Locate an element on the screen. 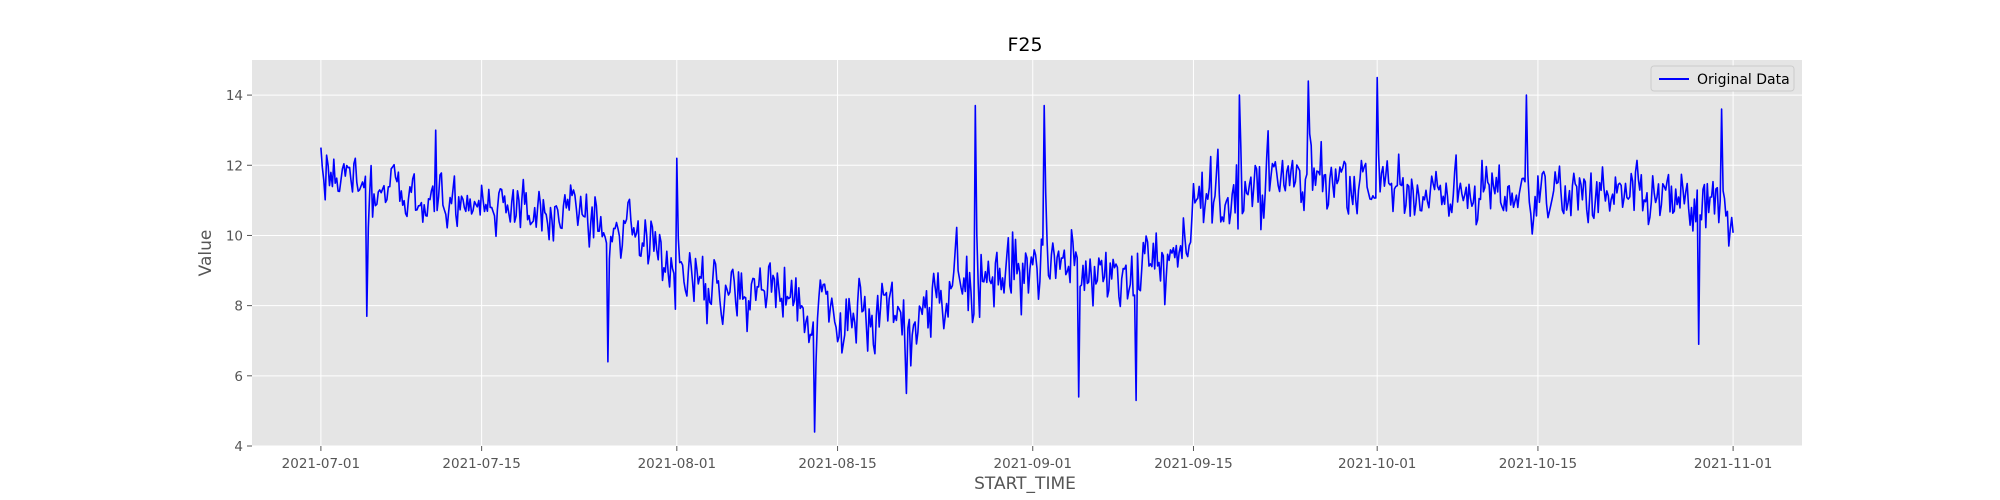 The width and height of the screenshot is (2000, 500). y-tick-label: 14 is located at coordinates (234, 96).